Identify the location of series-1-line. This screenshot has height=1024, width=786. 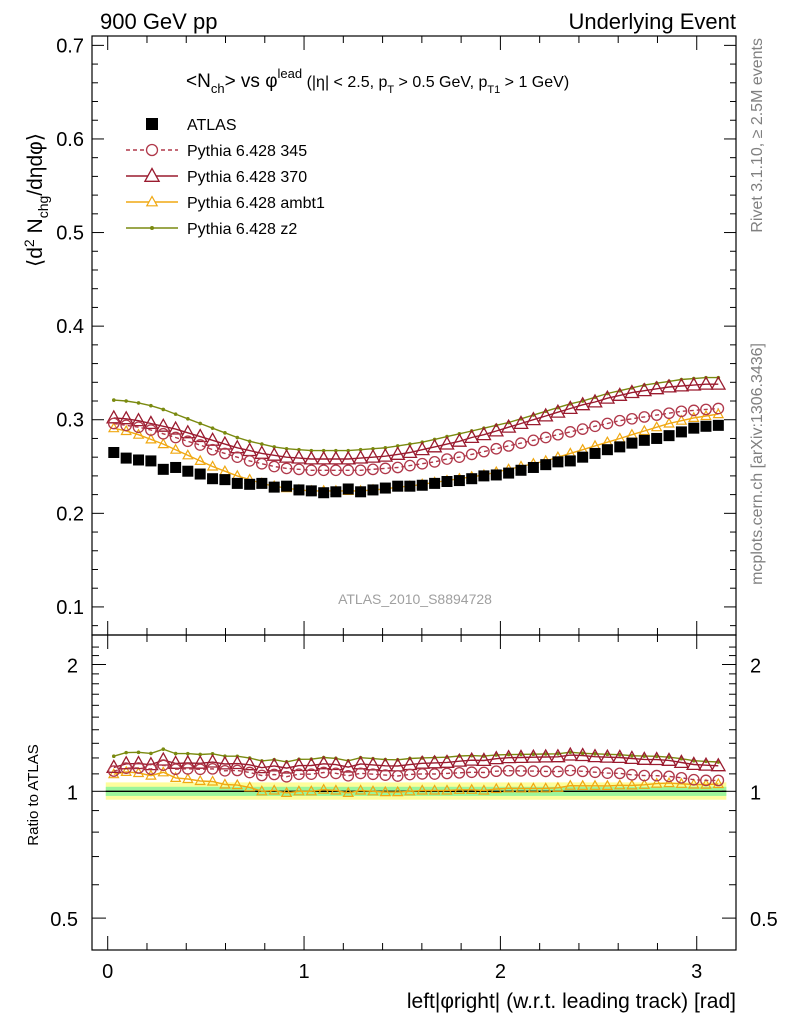
(416, 439).